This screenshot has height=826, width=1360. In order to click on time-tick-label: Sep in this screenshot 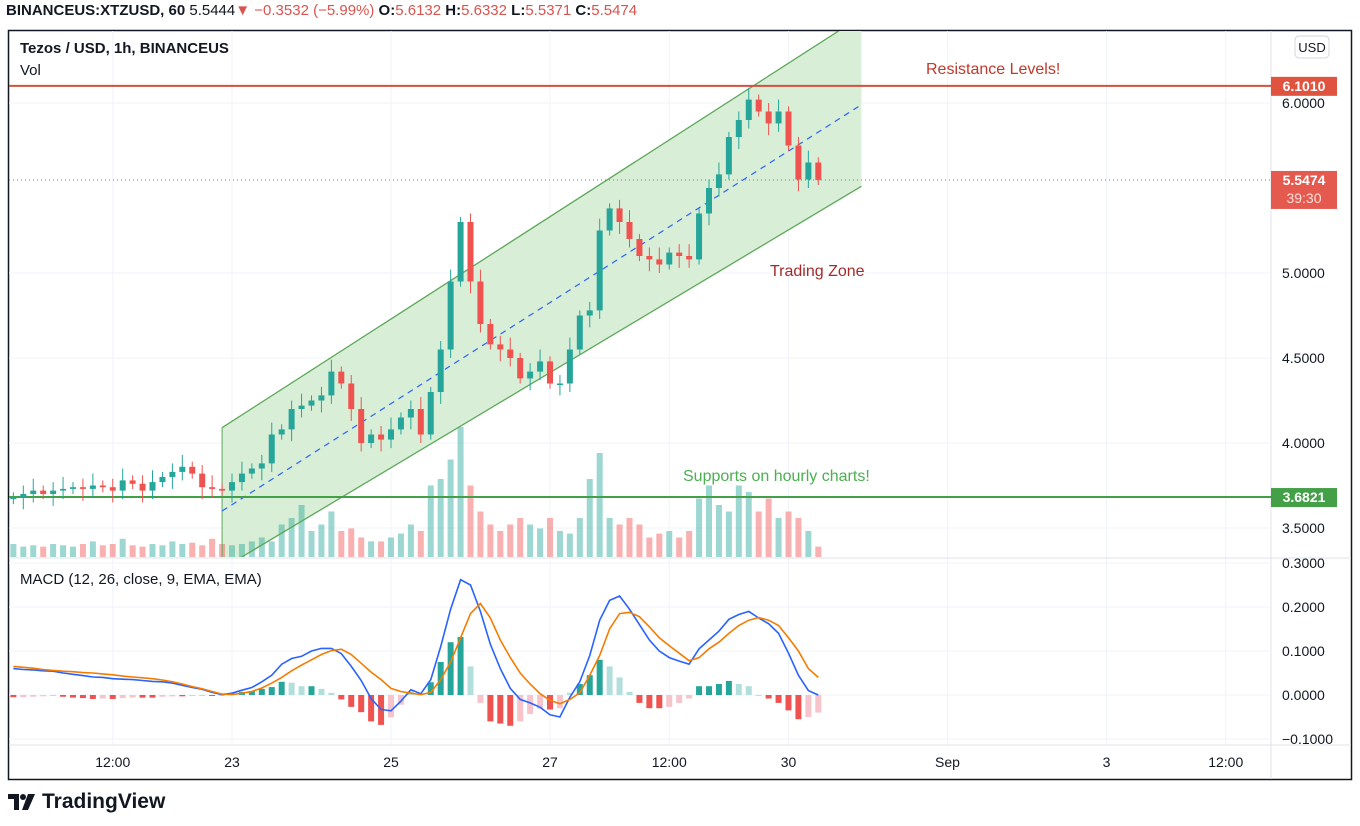, I will do `click(947, 762)`.